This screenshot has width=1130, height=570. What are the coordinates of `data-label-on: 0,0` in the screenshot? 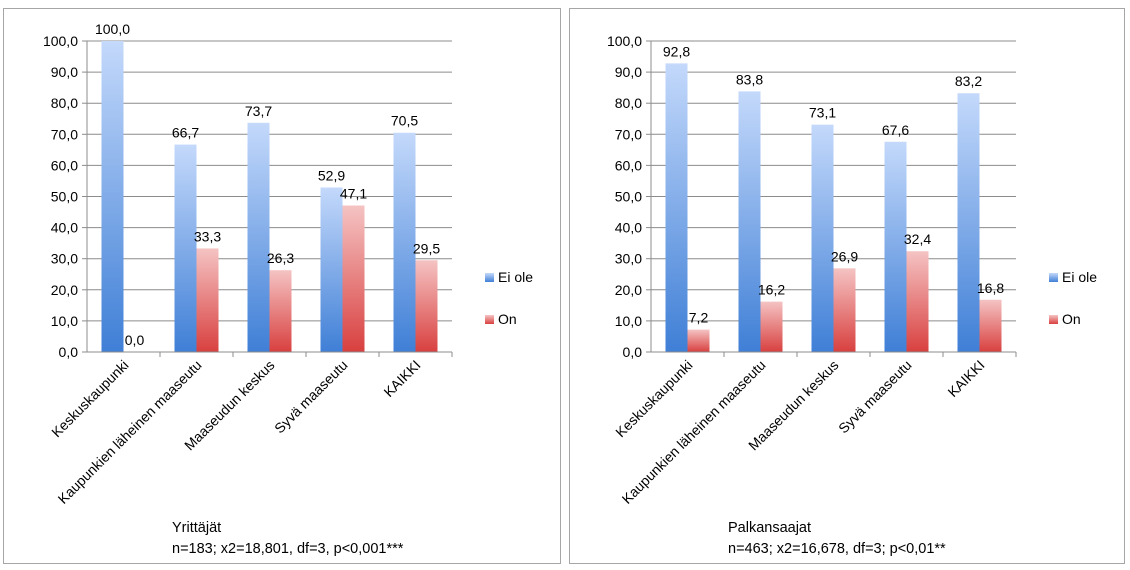 It's located at (135, 340).